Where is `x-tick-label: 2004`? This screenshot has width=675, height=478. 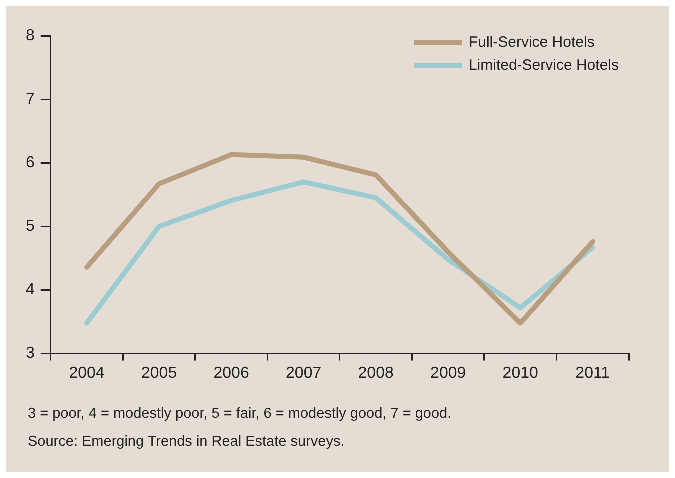 x-tick-label: 2004 is located at coordinates (87, 373).